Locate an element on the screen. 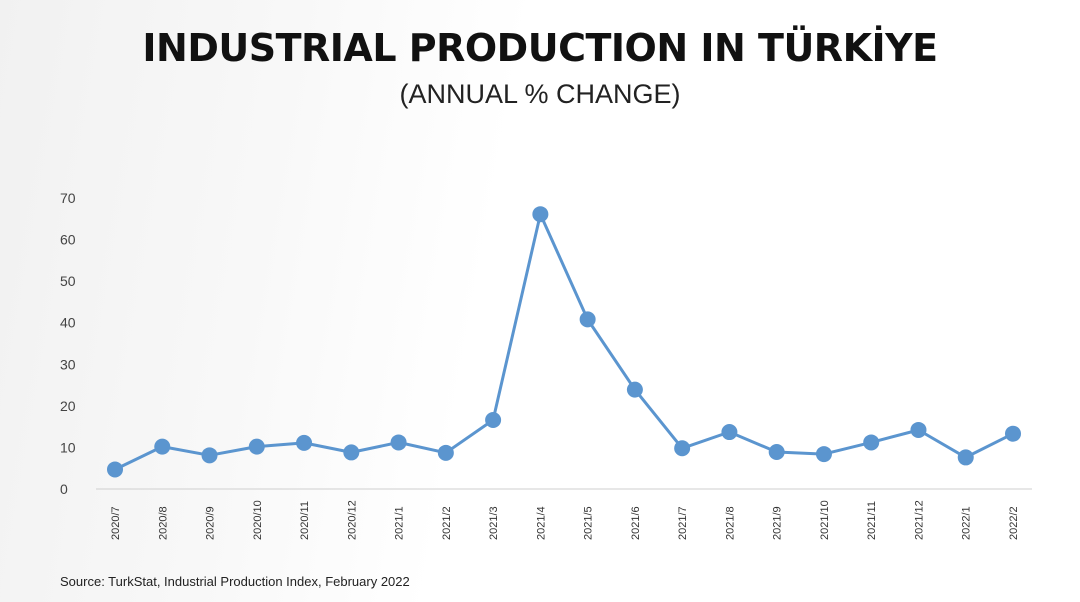 The height and width of the screenshot is (602, 1080). chart-subtitle: (ANNUAL % CHANGE) is located at coordinates (540, 94).